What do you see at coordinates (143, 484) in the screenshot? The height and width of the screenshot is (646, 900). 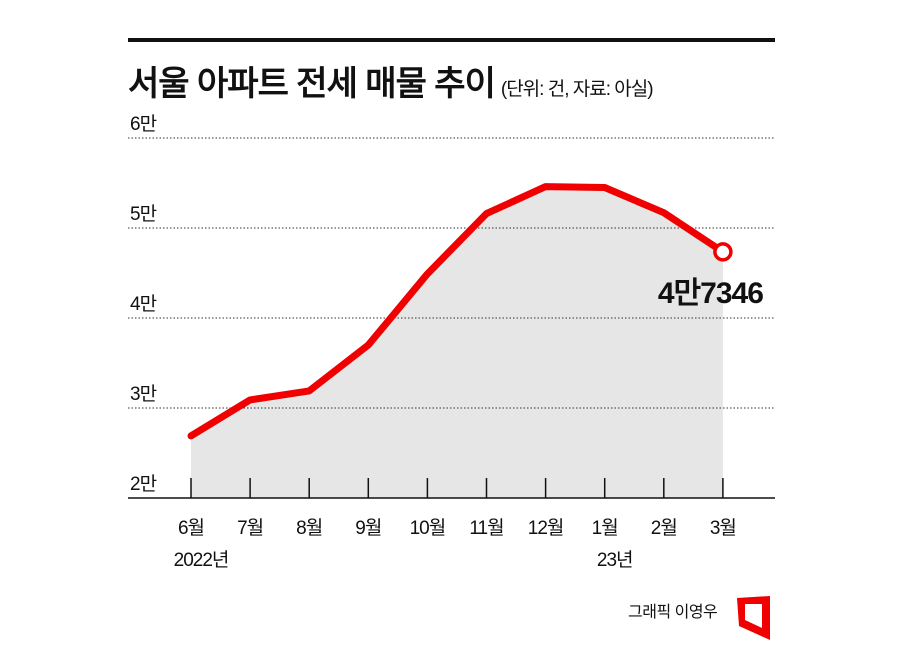 I see `y-tick-label: 2만` at bounding box center [143, 484].